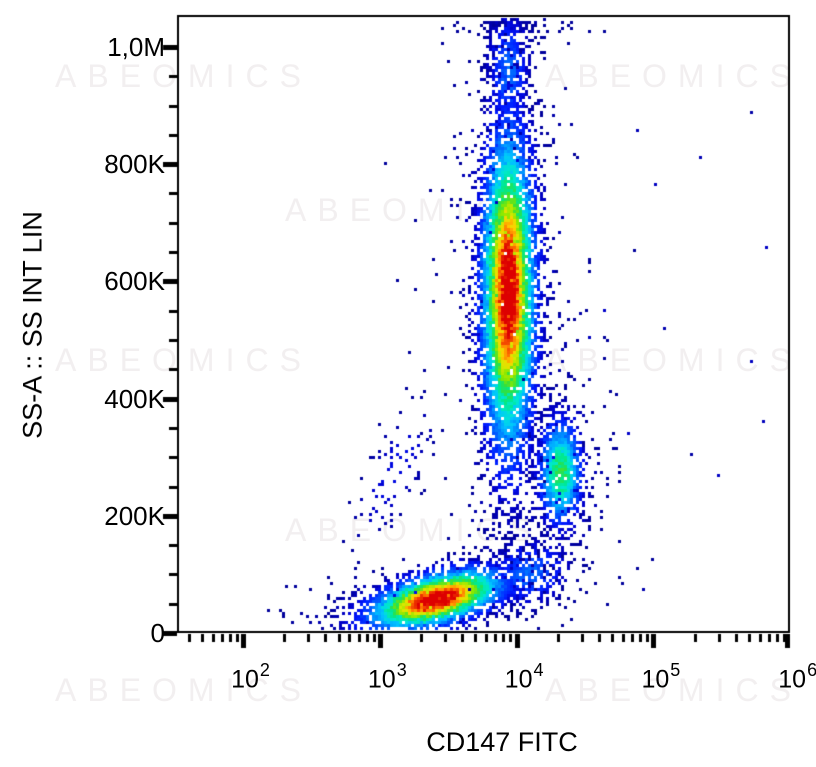 The image size is (816, 767). What do you see at coordinates (401, 670) in the screenshot?
I see `x-tick-exponent: 3` at bounding box center [401, 670].